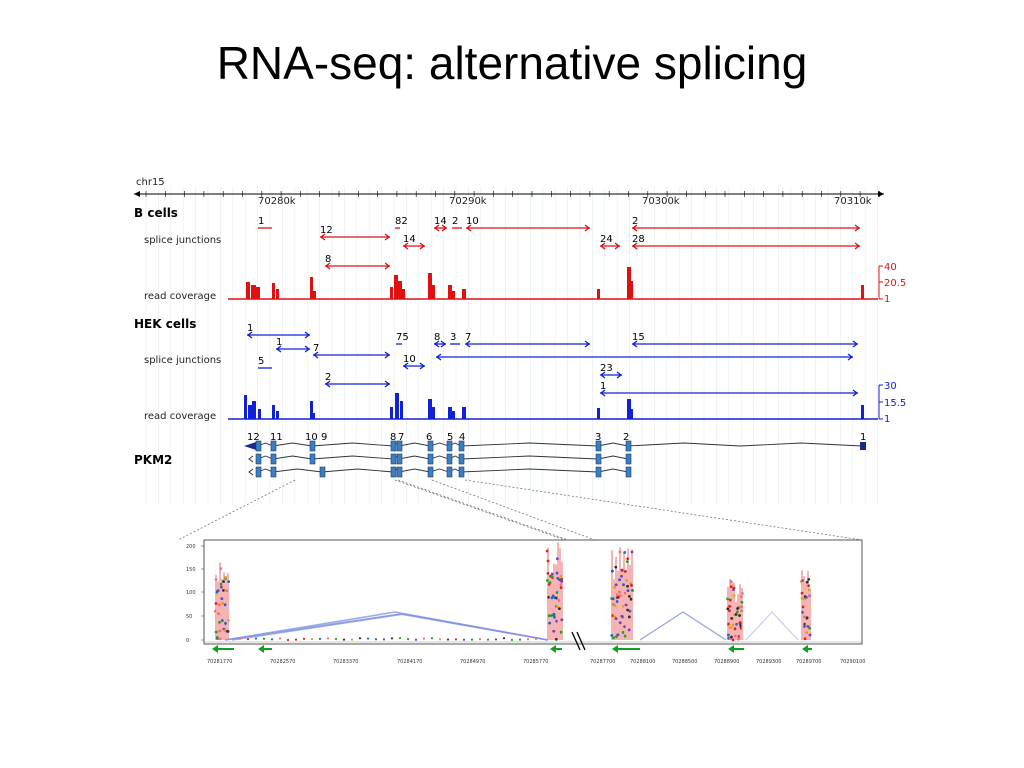 This screenshot has width=1024, height=768. Describe the element at coordinates (357, 262) in the screenshot. I see `b-cells-junction: 8` at that location.